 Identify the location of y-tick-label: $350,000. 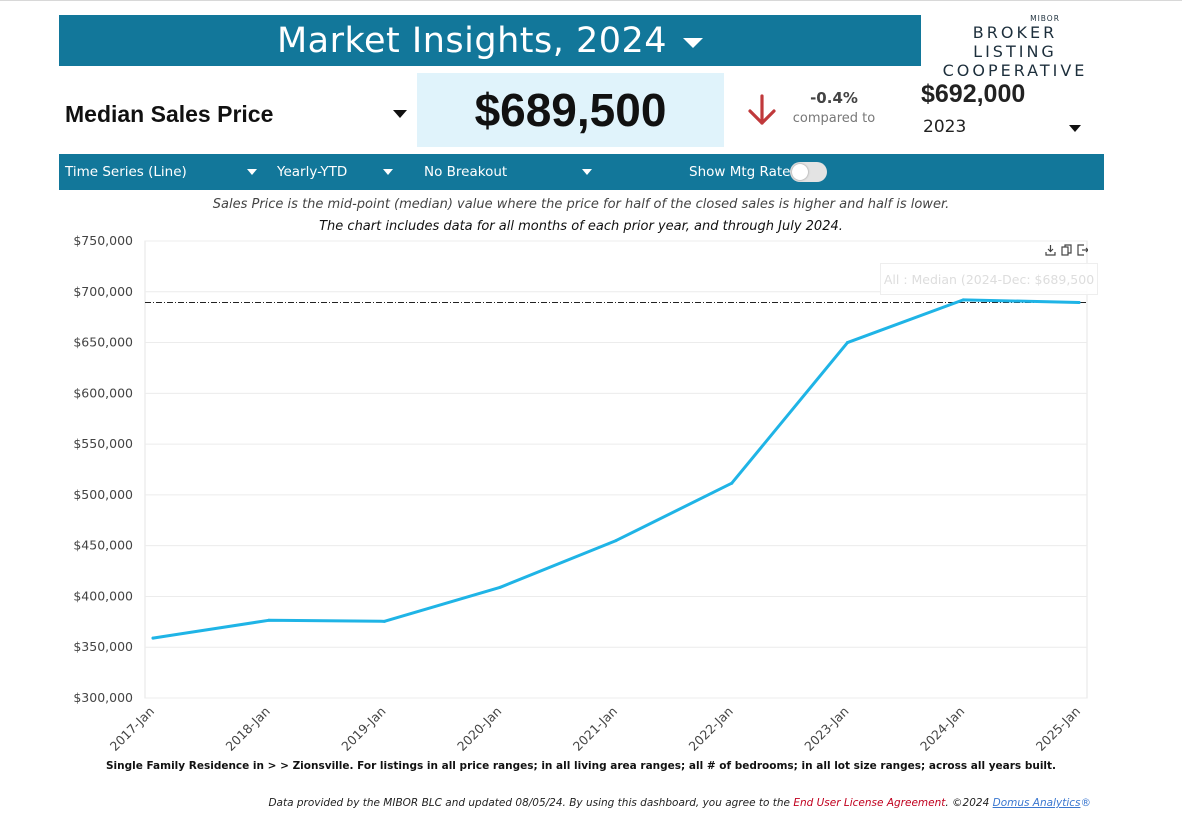
(103, 646).